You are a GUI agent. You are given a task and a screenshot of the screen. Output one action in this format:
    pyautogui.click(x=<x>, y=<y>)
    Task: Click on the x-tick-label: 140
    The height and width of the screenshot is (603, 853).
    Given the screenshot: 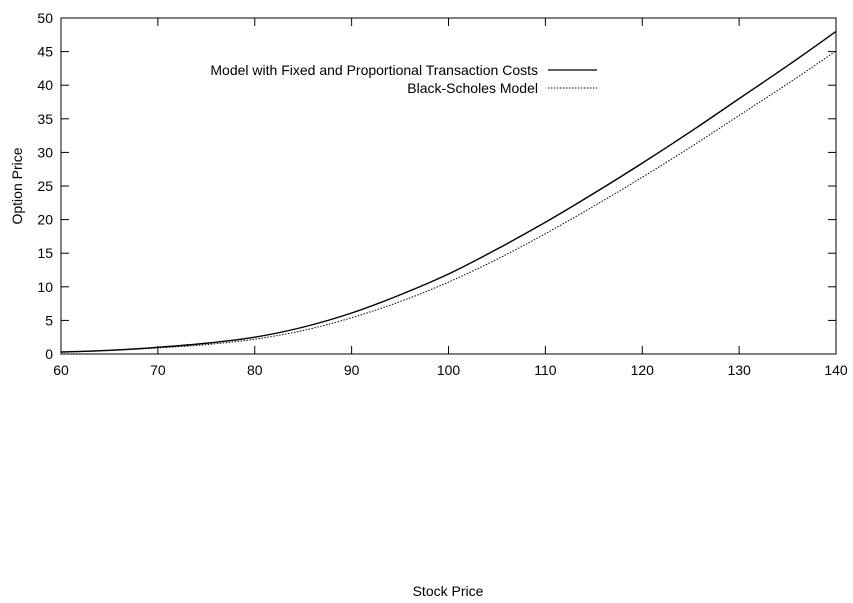 What is the action you would take?
    pyautogui.click(x=836, y=370)
    